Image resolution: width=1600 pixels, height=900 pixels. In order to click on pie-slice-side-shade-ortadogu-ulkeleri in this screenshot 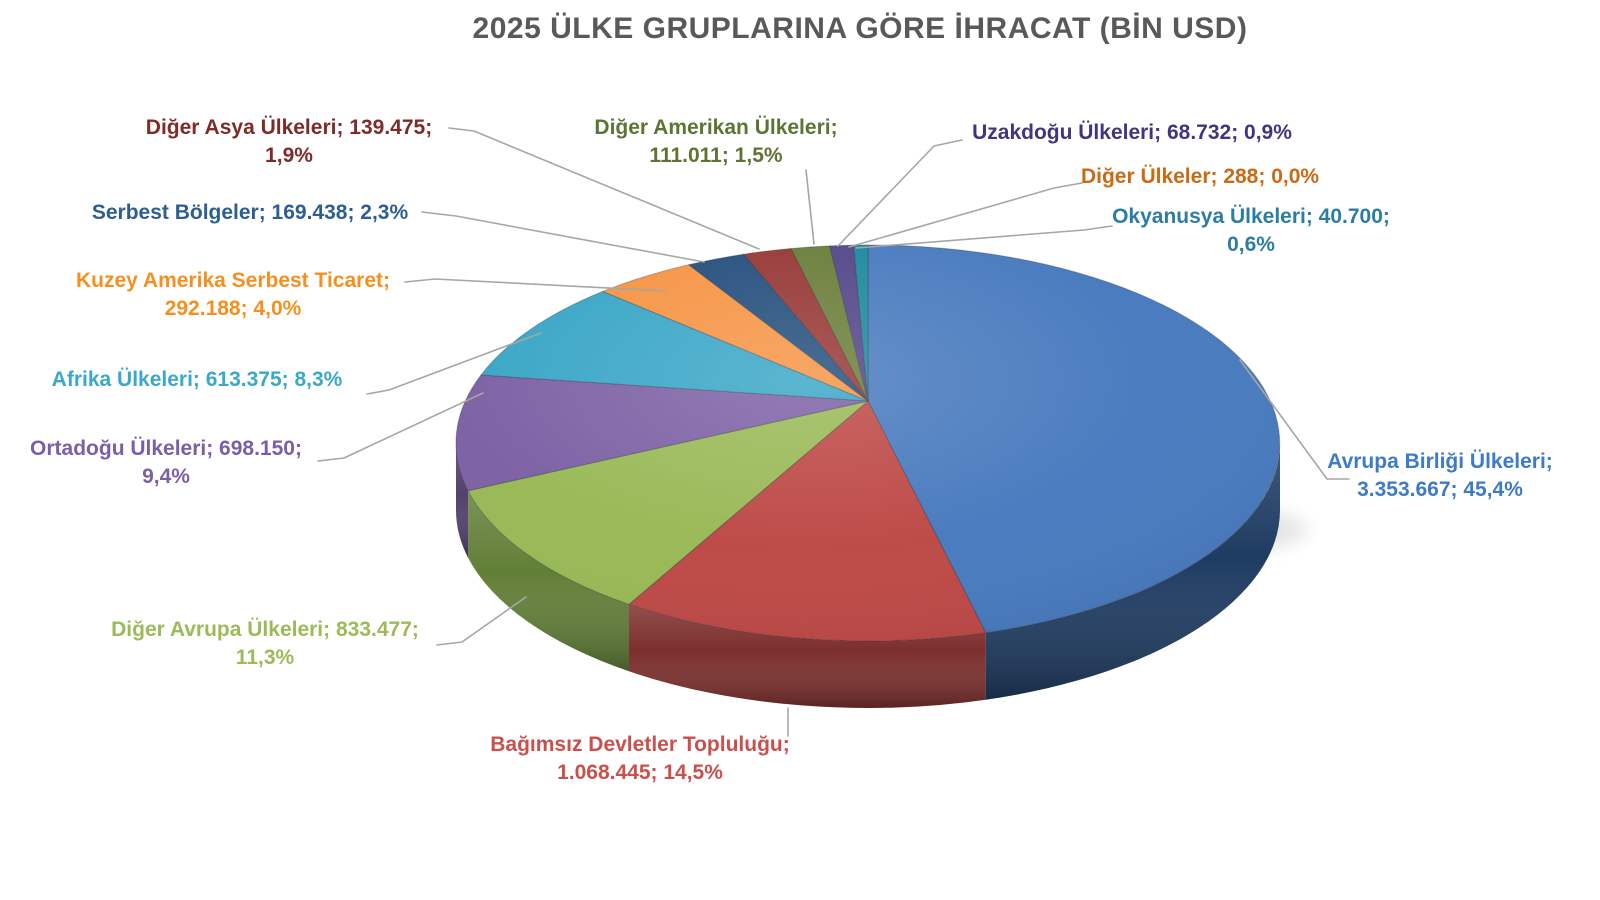, I will do `click(462, 500)`.